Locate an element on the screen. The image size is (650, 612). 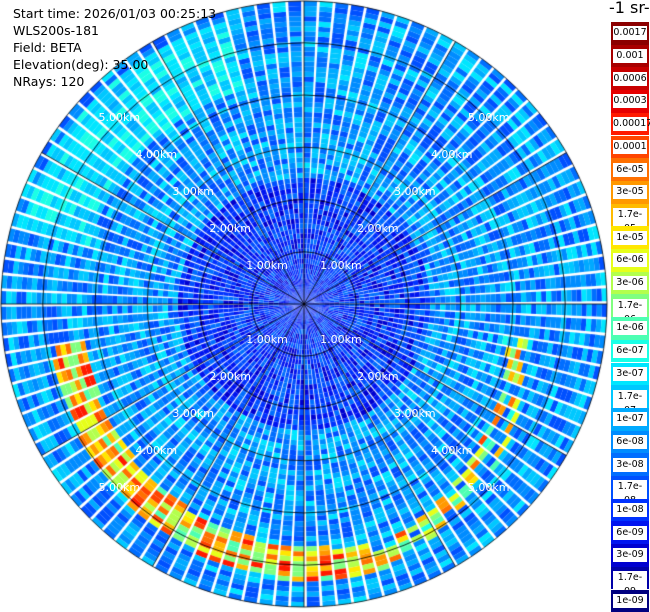
colorbar-title: -1 sr- is located at coordinates (629, 8).